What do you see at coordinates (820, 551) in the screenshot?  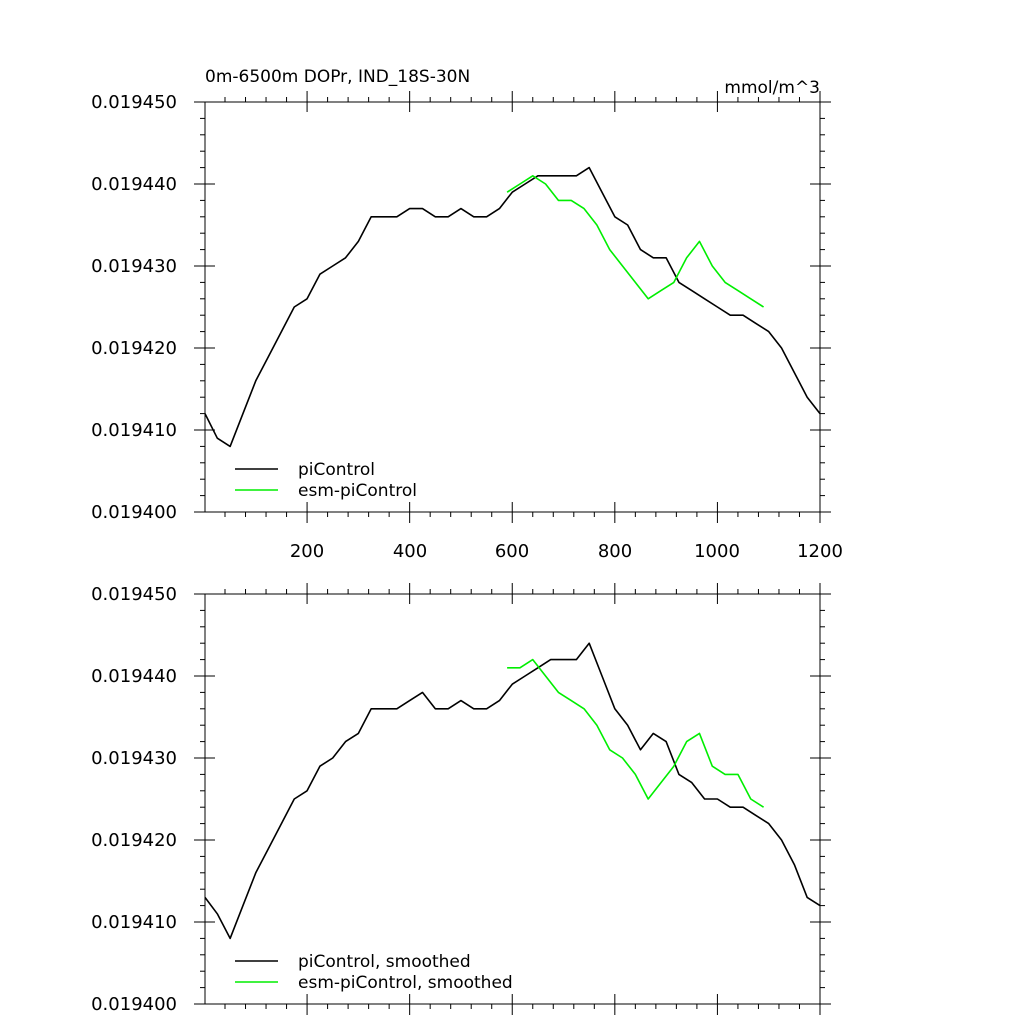 I see `x-tick-label: 1200` at bounding box center [820, 551].